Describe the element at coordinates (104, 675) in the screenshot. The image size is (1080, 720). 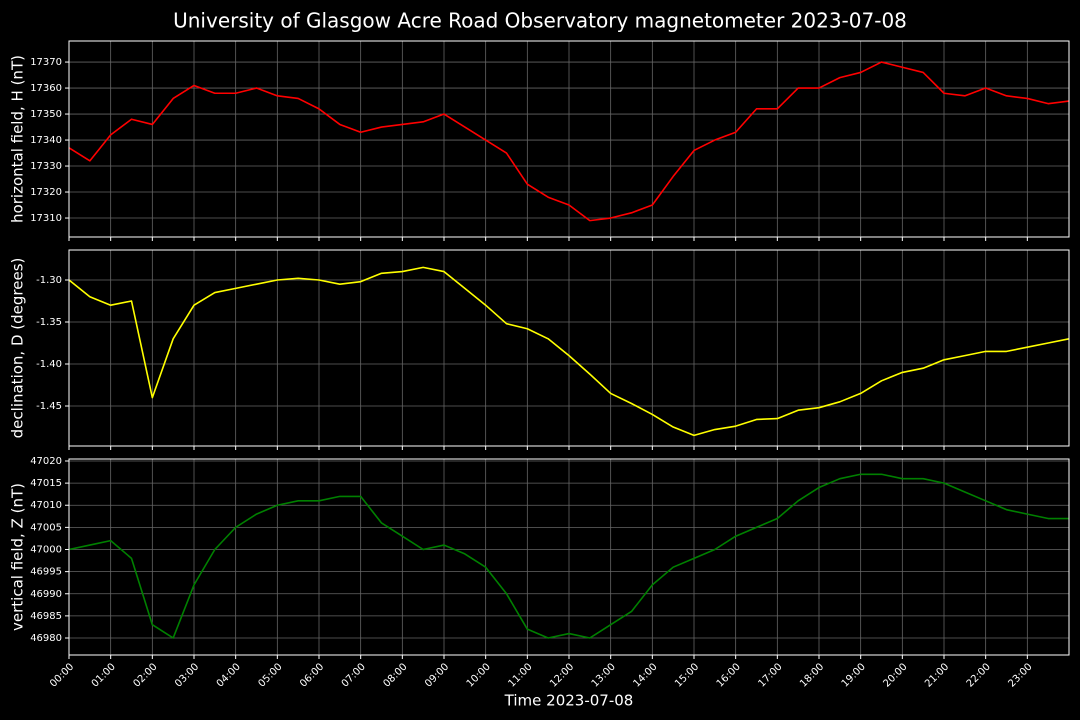
I see `x-tick-label: 01:00` at that location.